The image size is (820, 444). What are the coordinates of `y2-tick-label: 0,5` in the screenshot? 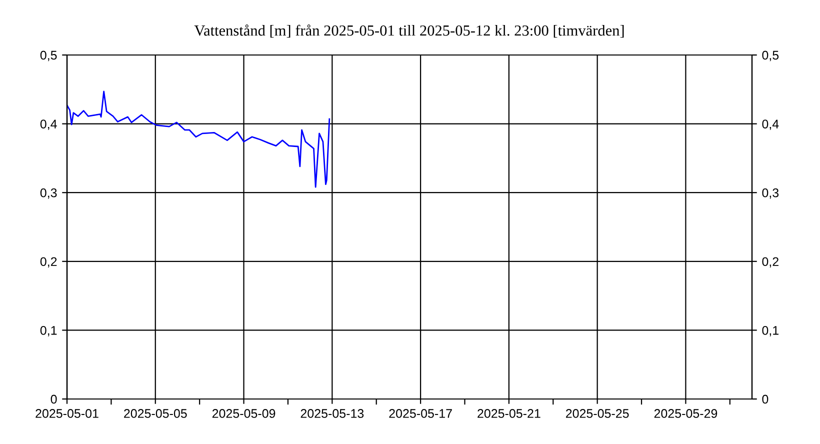 It's located at (770, 56).